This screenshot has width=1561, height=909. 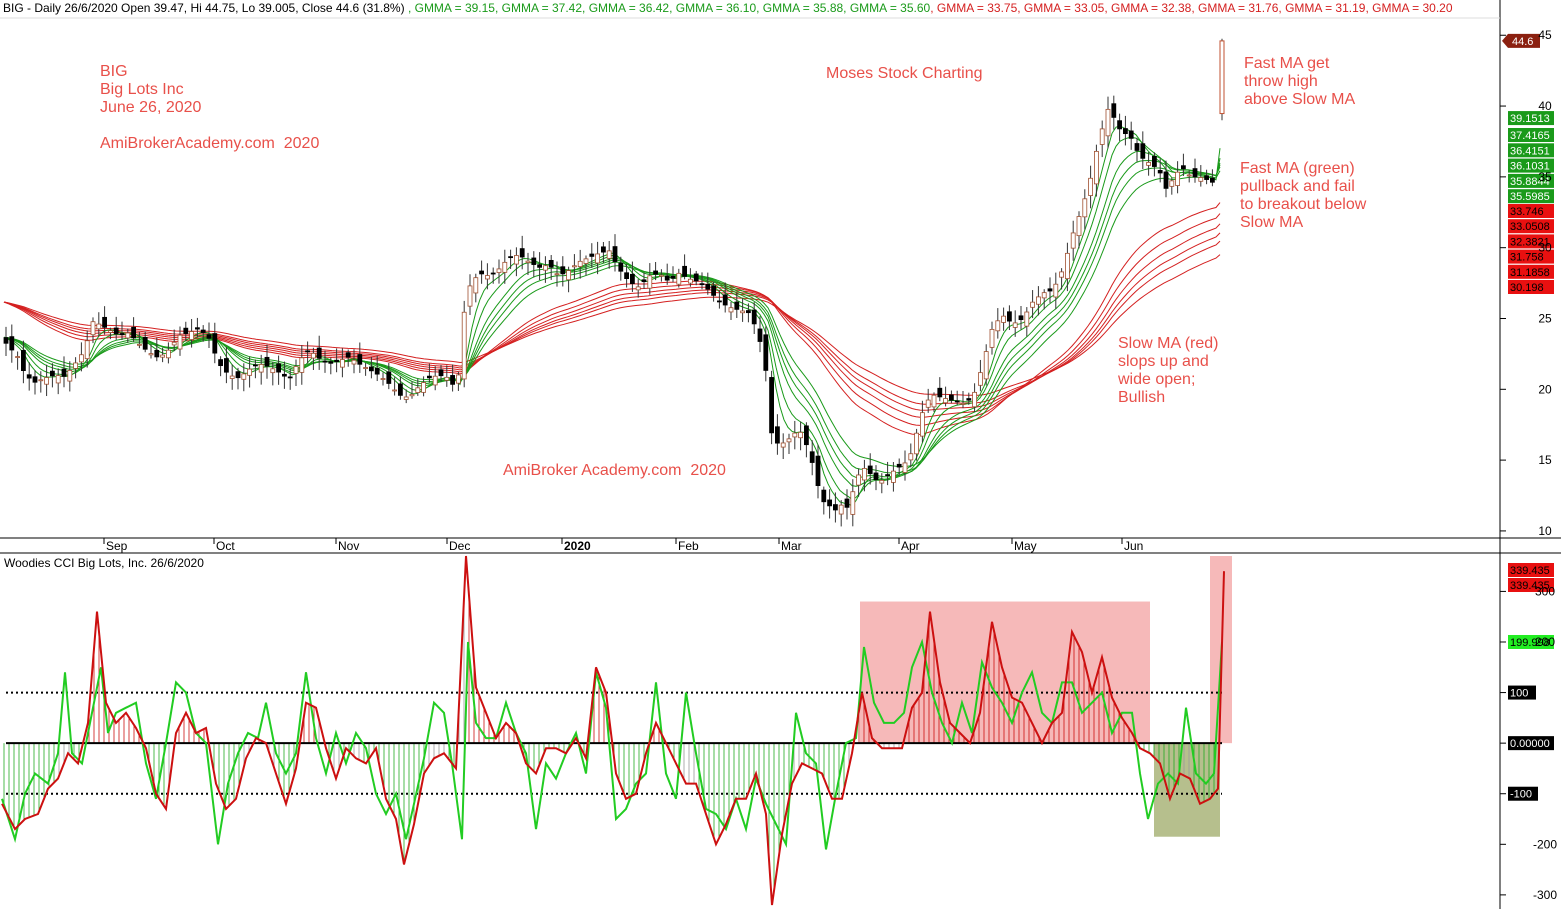 What do you see at coordinates (1519, 694) in the screenshot?
I see `cci-value-tag-3: 100` at bounding box center [1519, 694].